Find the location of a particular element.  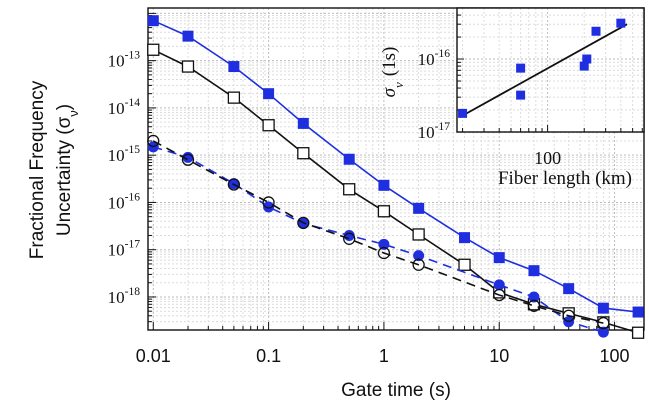

x-tick-label: 0.1 is located at coordinates (268, 356).